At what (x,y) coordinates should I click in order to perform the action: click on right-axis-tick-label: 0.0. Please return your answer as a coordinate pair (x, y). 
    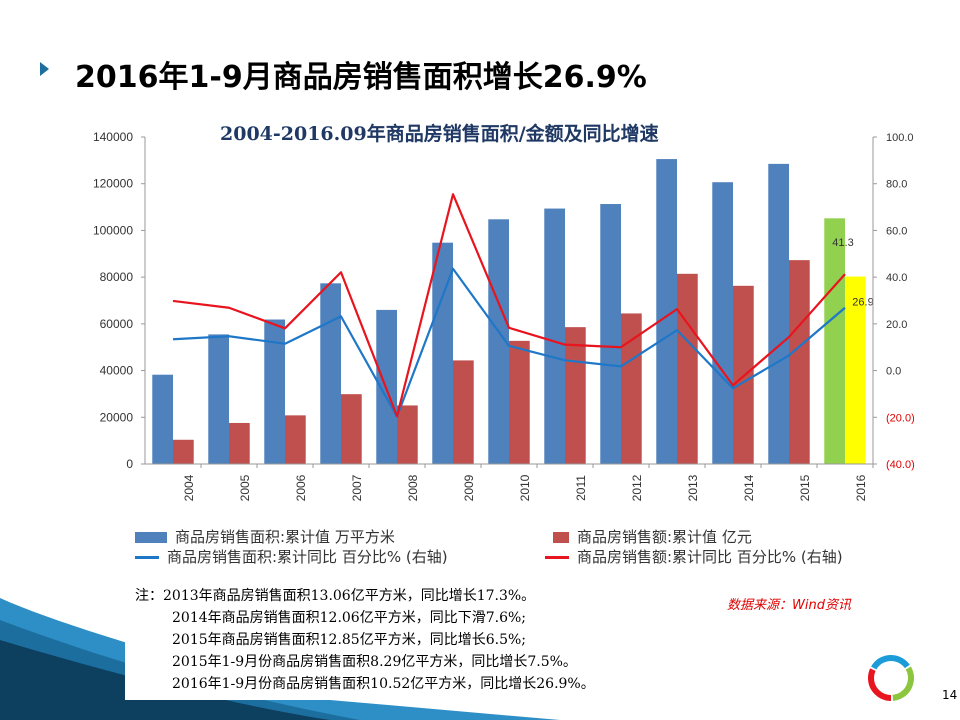
    Looking at the image, I should click on (893, 372).